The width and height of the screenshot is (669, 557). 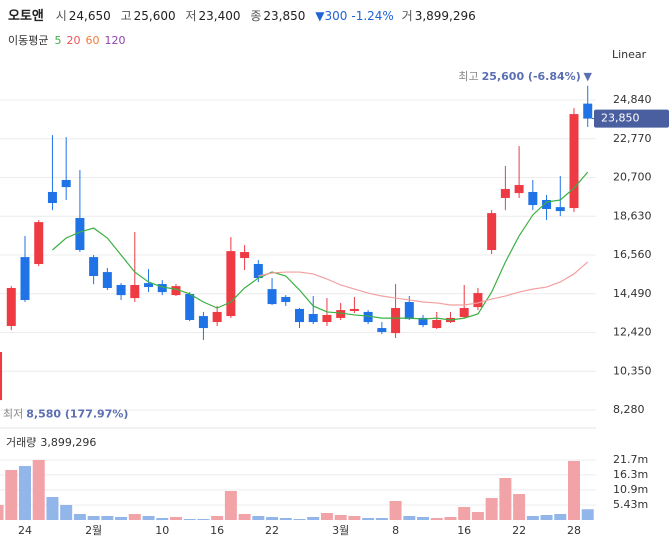 What do you see at coordinates (372, 16) in the screenshot?
I see `change-pct: -1.24%` at bounding box center [372, 16].